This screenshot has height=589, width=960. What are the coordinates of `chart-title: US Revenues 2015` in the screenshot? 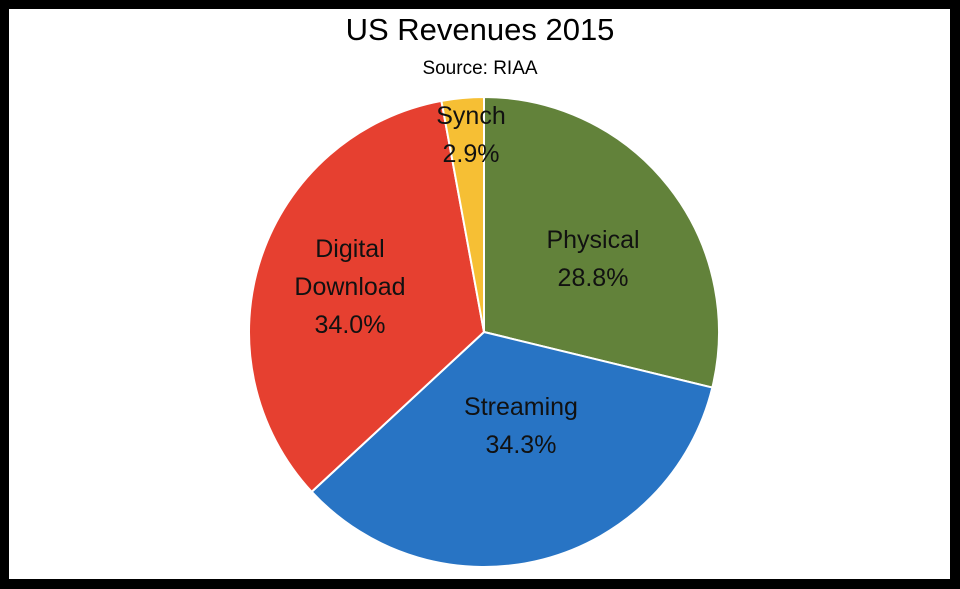 It's located at (480, 29).